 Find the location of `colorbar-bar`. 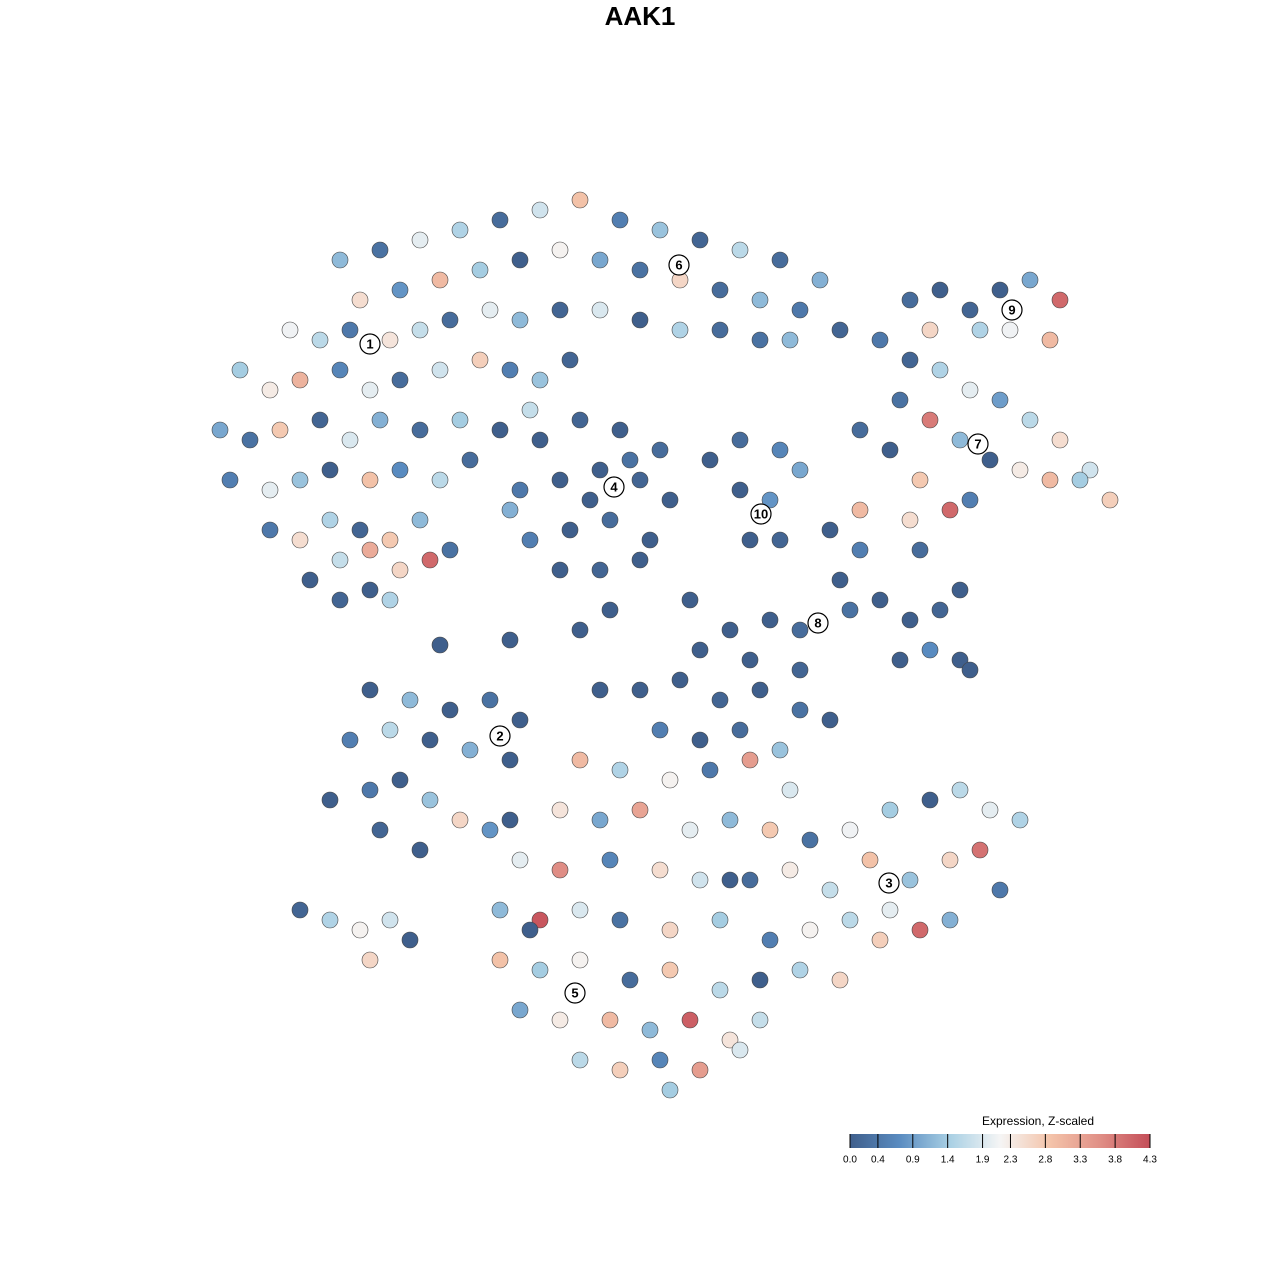

colorbar-bar is located at coordinates (1000, 1141).